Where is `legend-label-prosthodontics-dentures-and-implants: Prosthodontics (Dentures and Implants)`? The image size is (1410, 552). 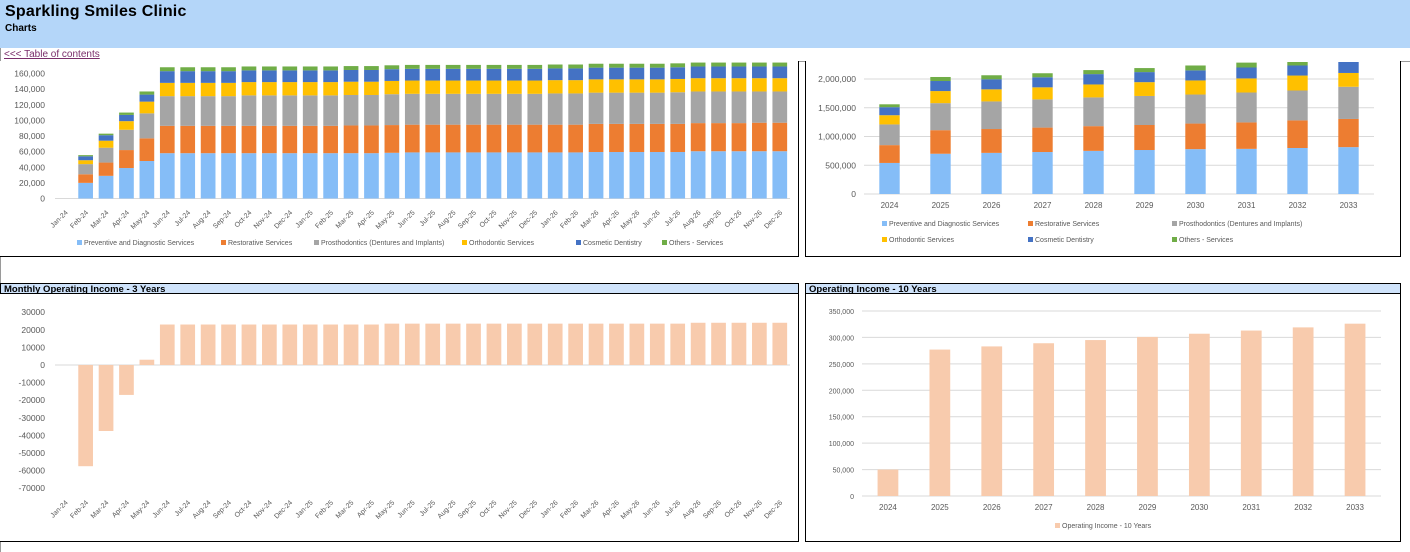 legend-label-prosthodontics-dentures-and-implants: Prosthodontics (Dentures and Implants) is located at coordinates (382, 243).